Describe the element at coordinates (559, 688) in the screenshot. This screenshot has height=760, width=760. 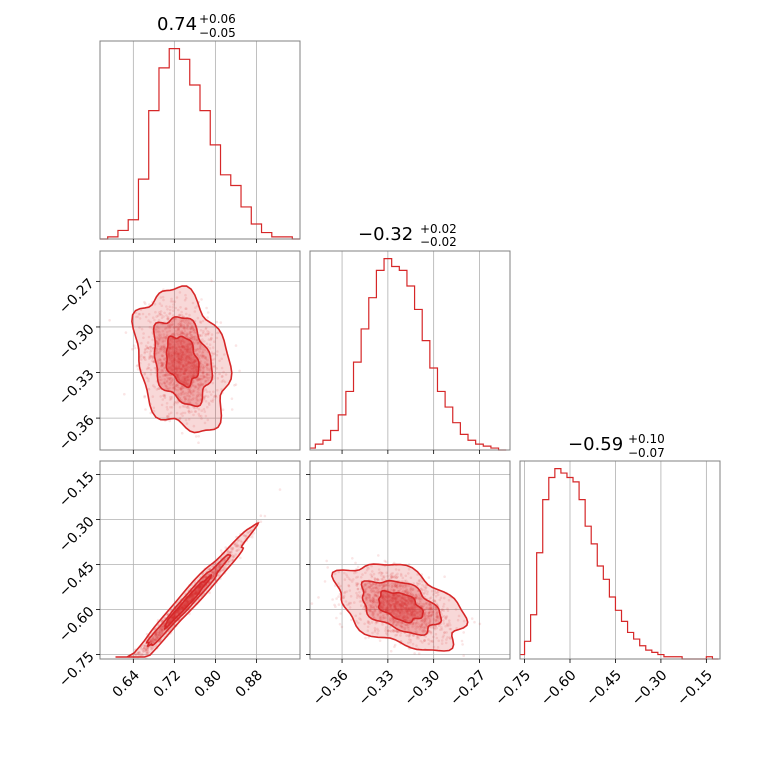
I see `hist-param2-xtick-label: −0.60` at that location.